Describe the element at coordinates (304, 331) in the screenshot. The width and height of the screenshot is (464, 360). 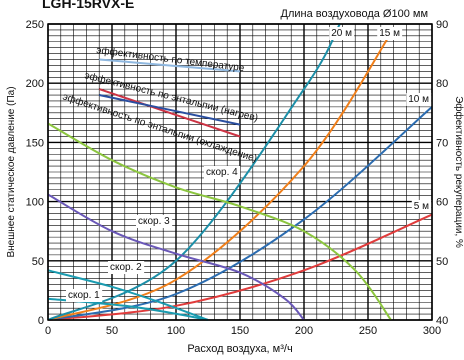
I see `x-tick-label: 200` at that location.